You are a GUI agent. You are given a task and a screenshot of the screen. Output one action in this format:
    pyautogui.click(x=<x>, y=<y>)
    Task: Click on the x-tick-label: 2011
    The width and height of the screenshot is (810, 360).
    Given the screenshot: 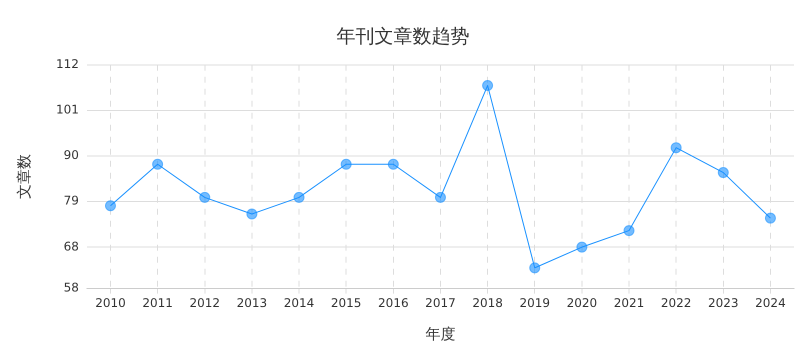 What is the action you would take?
    pyautogui.click(x=157, y=303)
    